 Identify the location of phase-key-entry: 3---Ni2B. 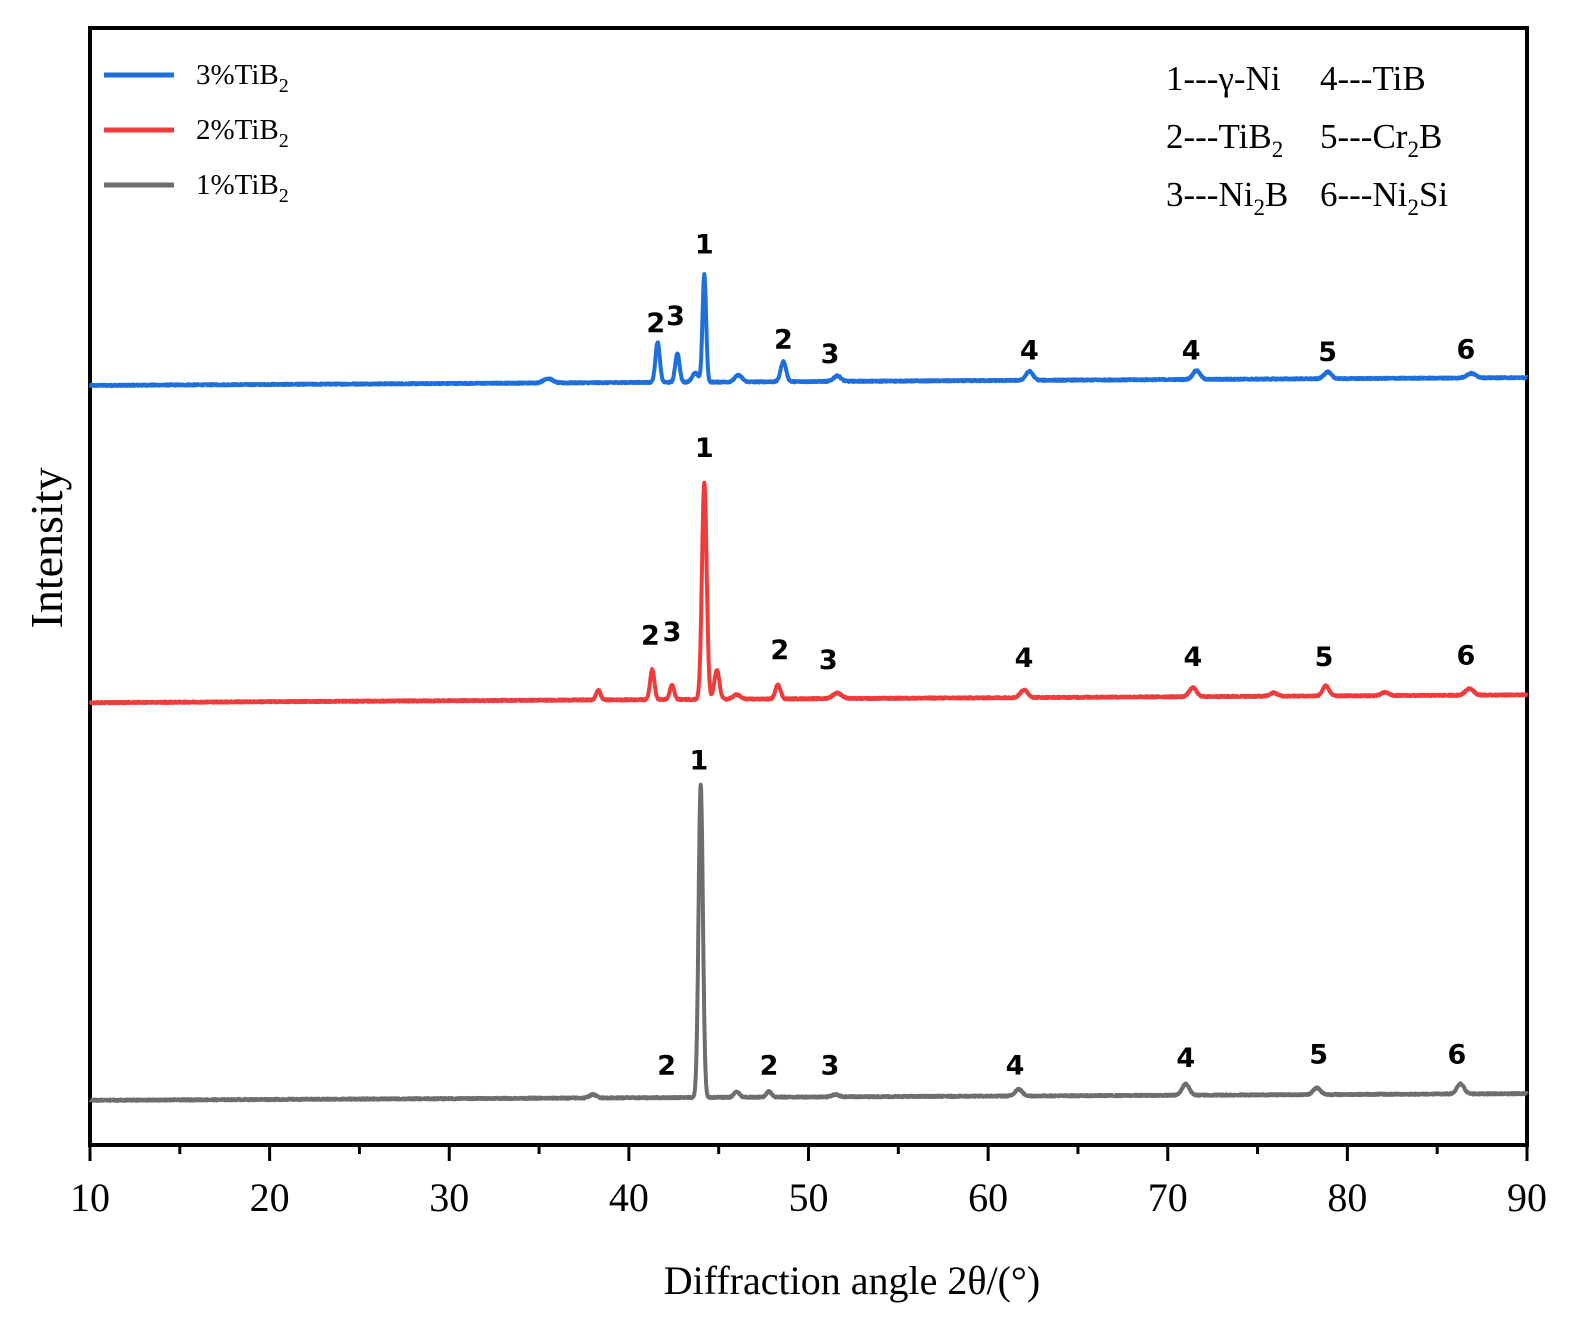
(1227, 197).